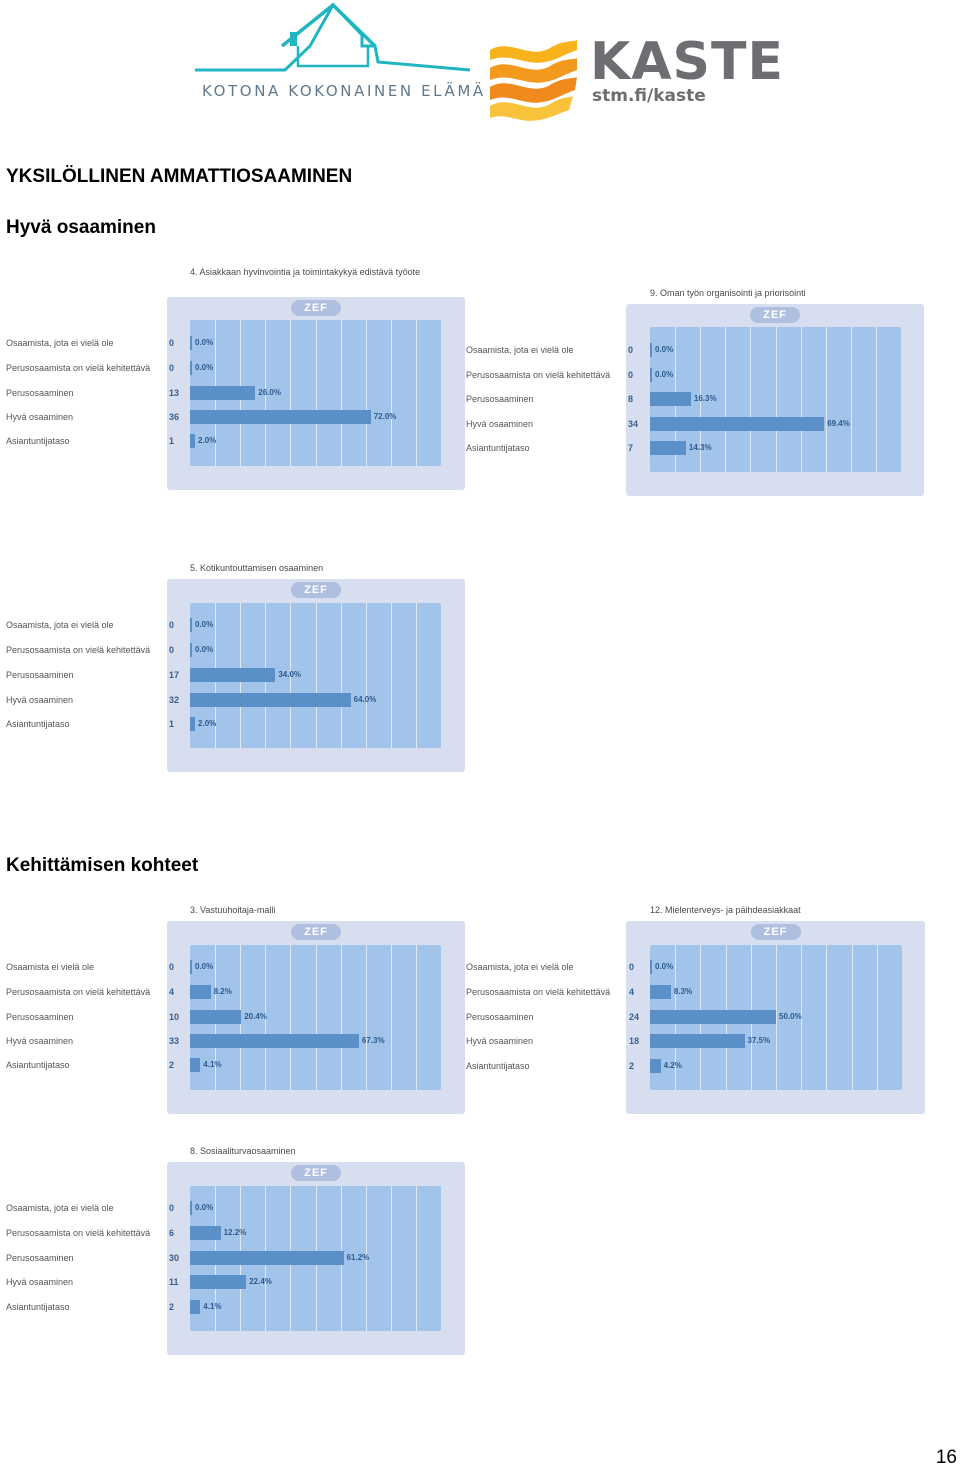 Image resolution: width=960 pixels, height=1473 pixels. I want to click on page-title: YKSILÖLLINEN AMMATTIOSAAMINEN, so click(179, 176).